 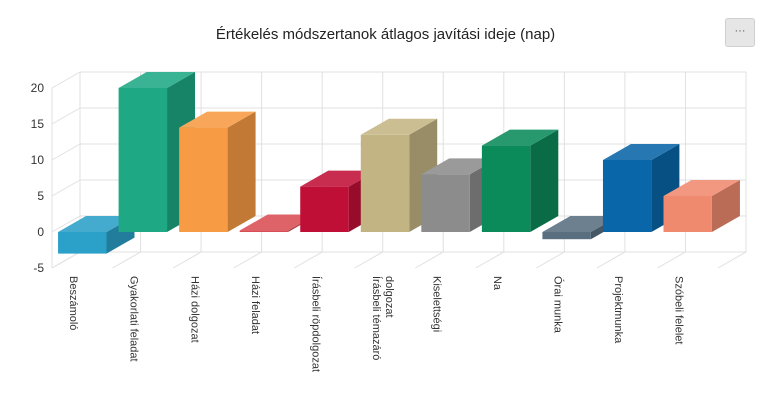 I want to click on y-tick-label: 5, so click(x=40, y=196).